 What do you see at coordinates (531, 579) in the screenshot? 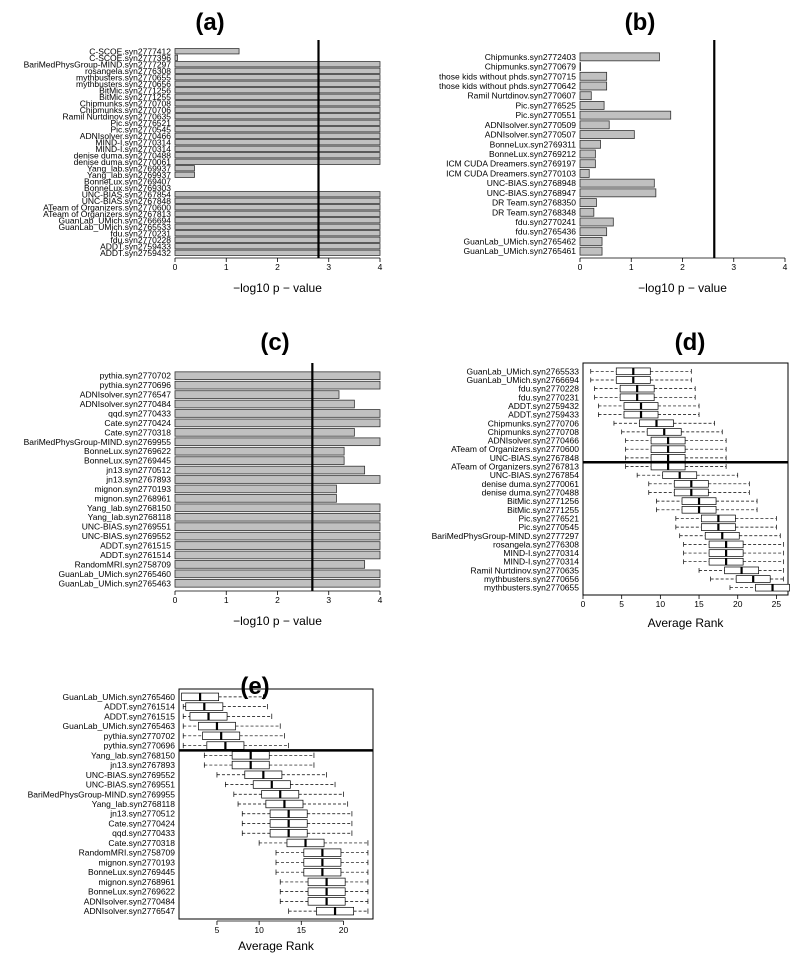
I see `category-label: mythbusters.syn2770656` at bounding box center [531, 579].